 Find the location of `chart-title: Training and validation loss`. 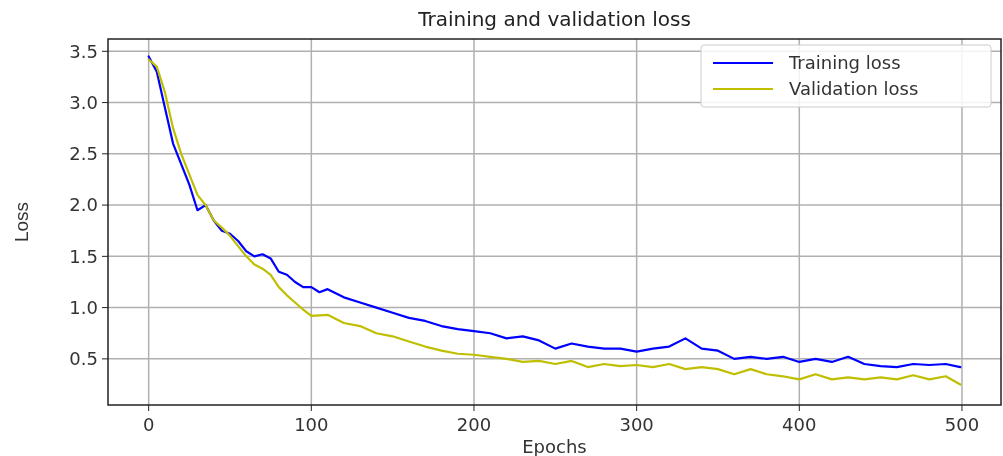

chart-title: Training and validation loss is located at coordinates (554, 19).